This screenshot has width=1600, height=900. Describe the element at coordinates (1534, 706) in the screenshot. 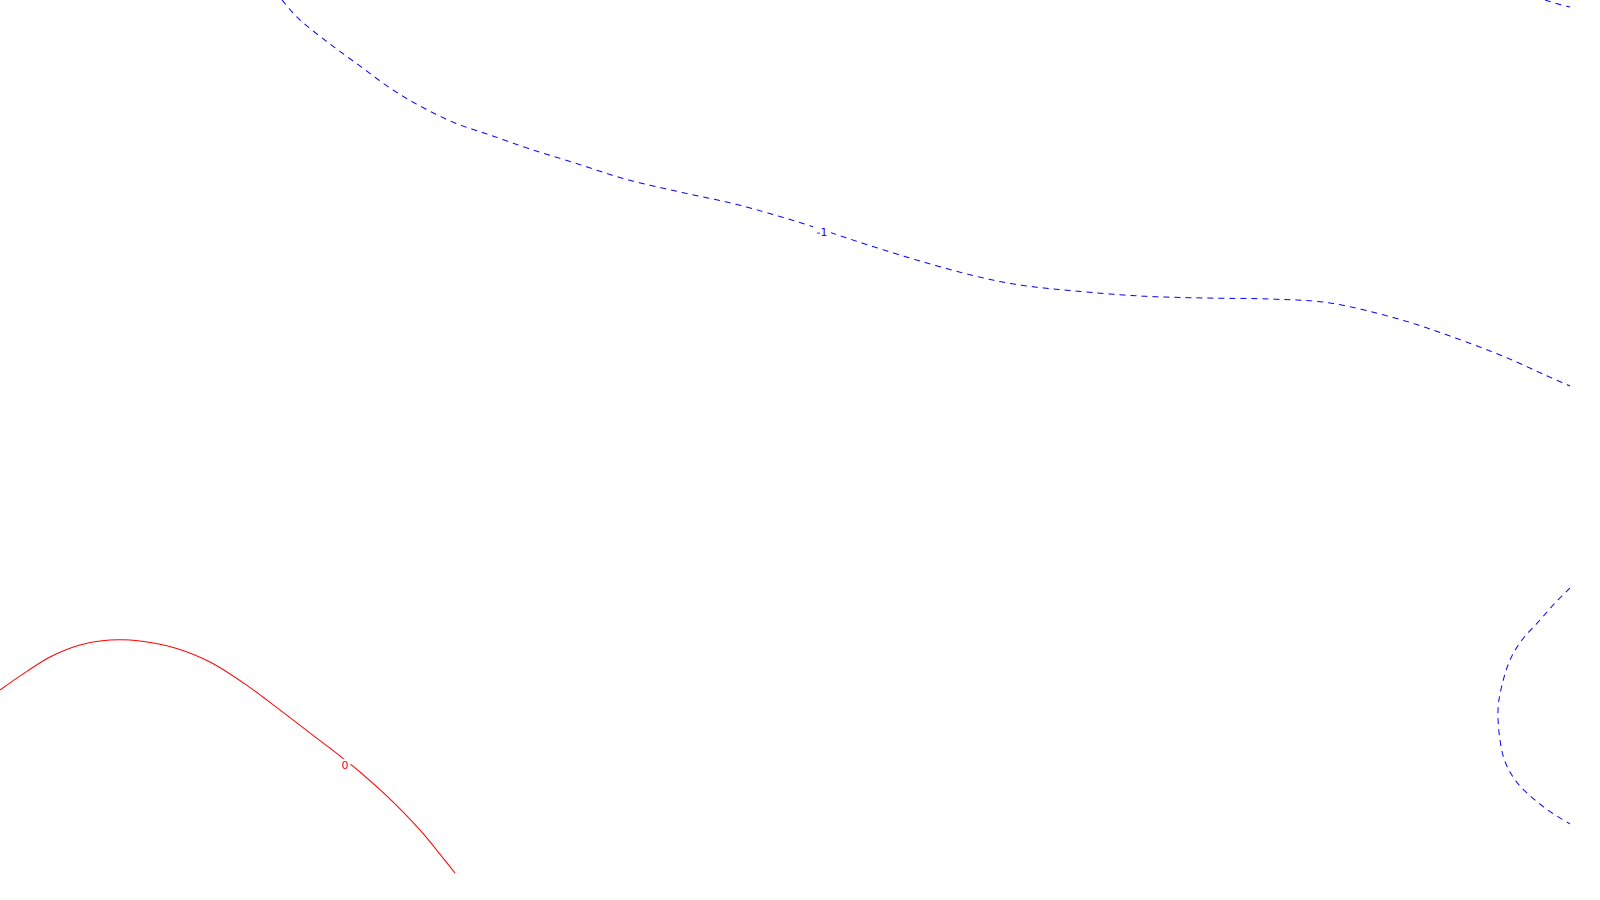

I see `contour-line-level--1-segment-2` at that location.